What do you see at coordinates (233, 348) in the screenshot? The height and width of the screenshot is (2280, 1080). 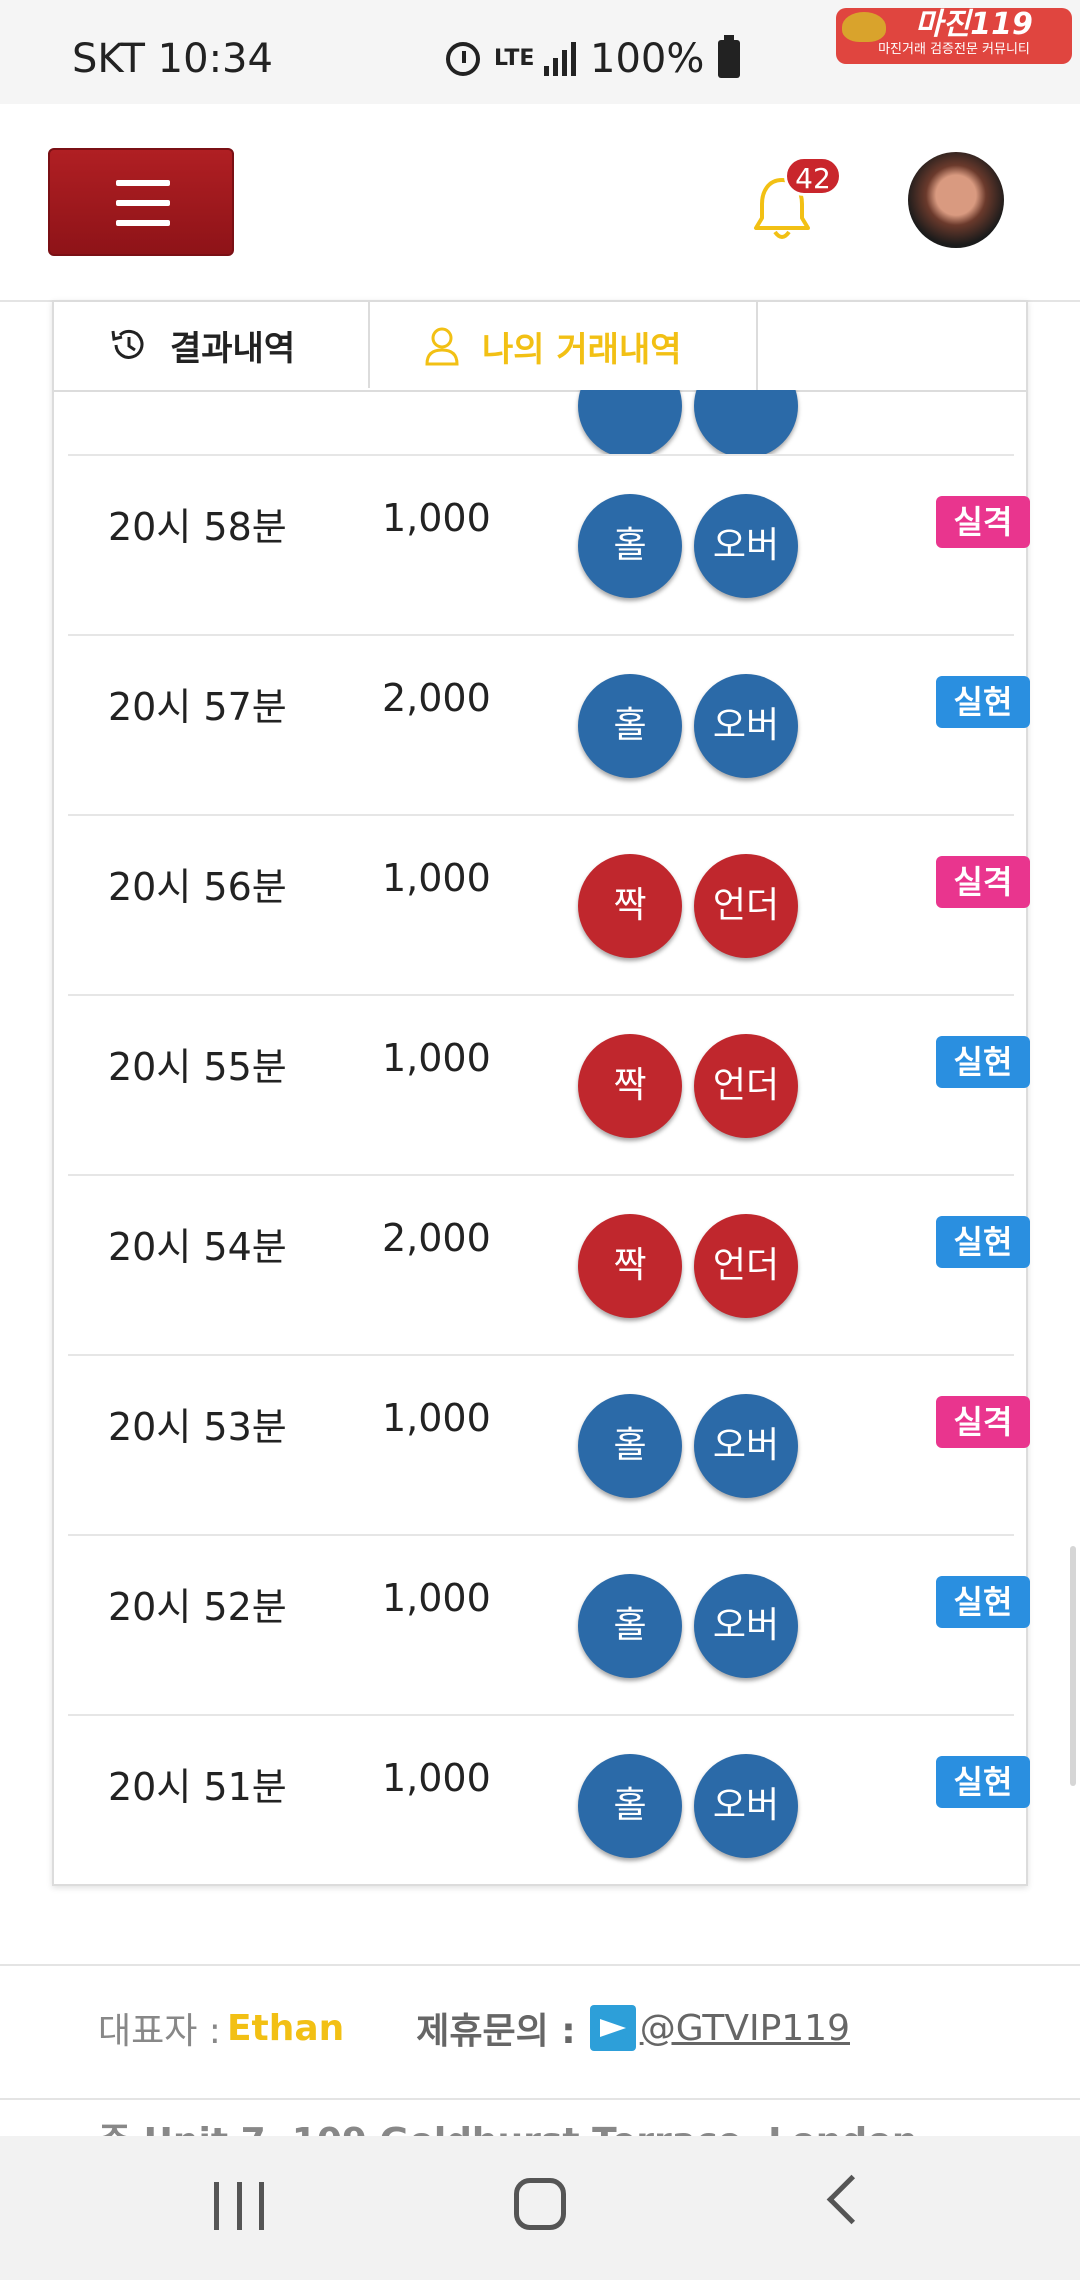 I see `tab-results-label: 결과내역` at bounding box center [233, 348].